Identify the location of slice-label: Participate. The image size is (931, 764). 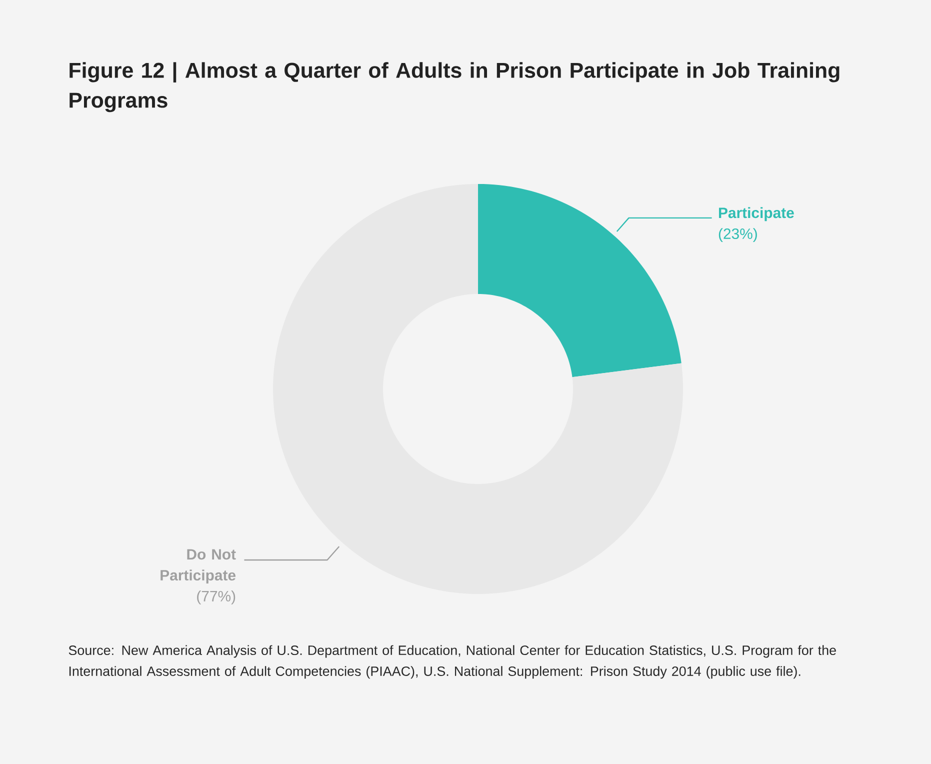
(756, 214).